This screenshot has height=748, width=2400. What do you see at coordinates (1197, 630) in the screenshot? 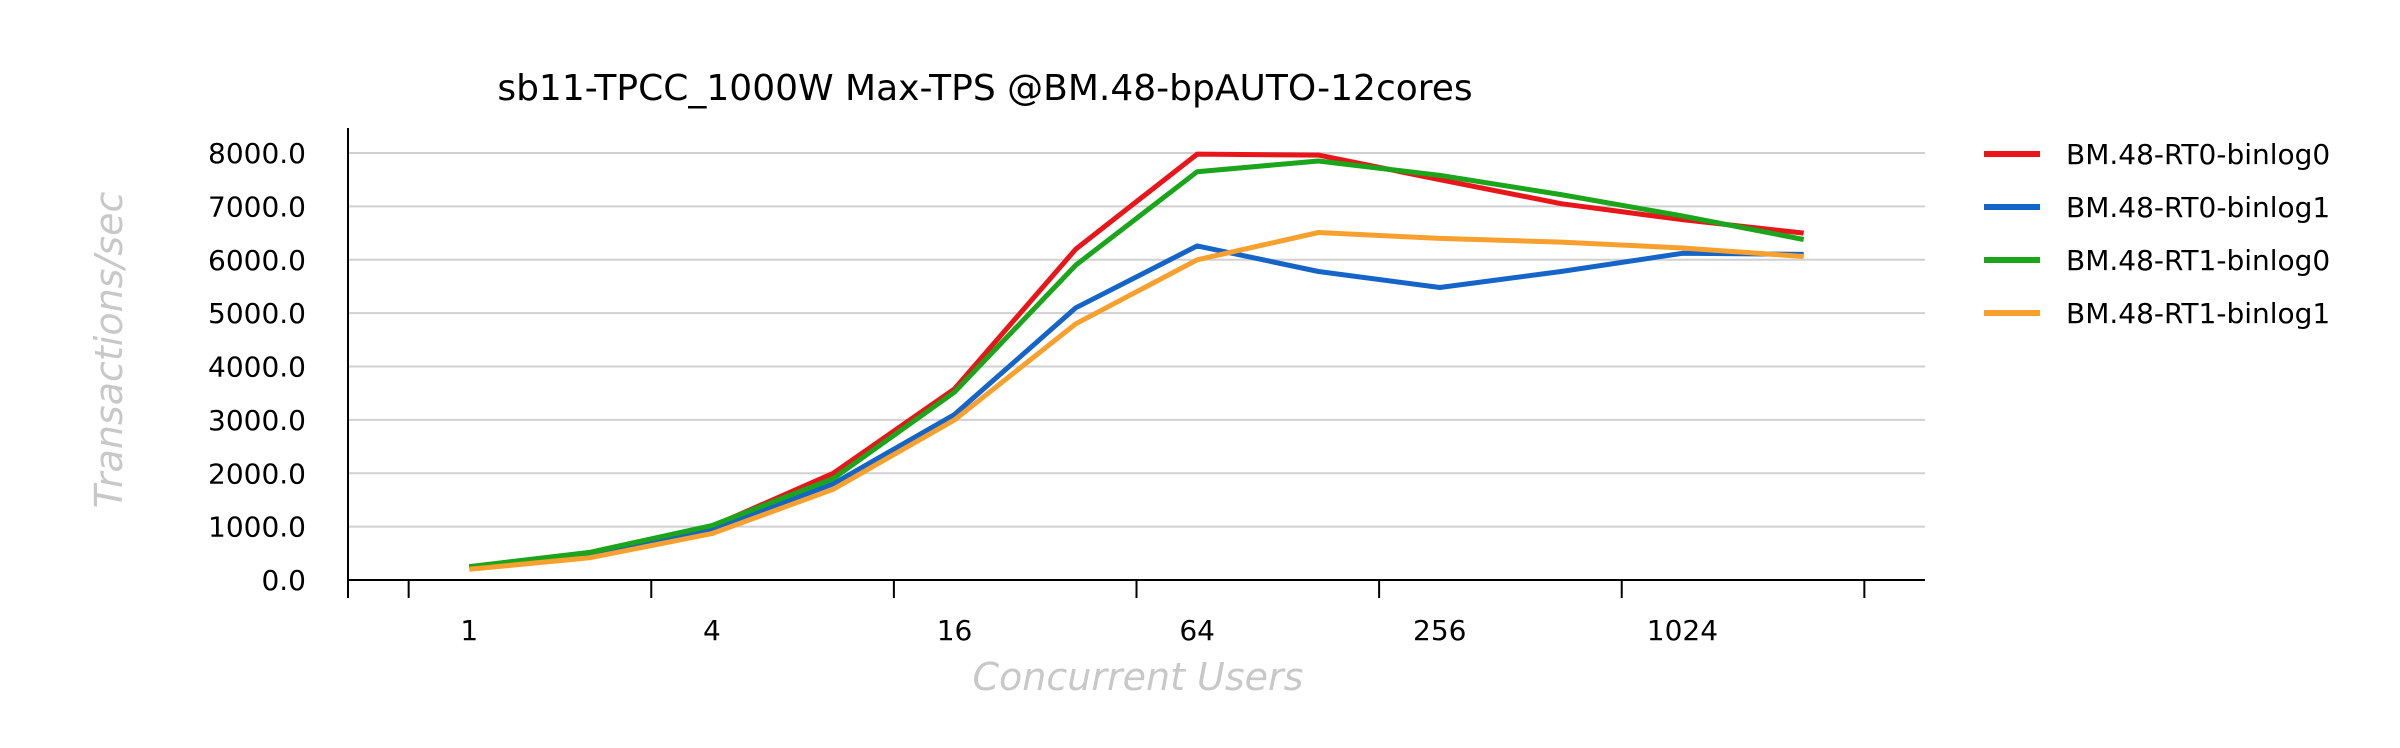
I see `x-tick-label: 64` at bounding box center [1197, 630].